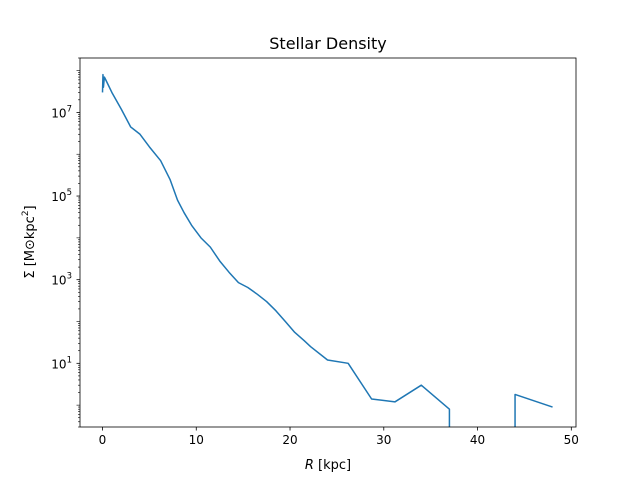  What do you see at coordinates (327, 43) in the screenshot?
I see `chart-title: Stellar Density` at bounding box center [327, 43].